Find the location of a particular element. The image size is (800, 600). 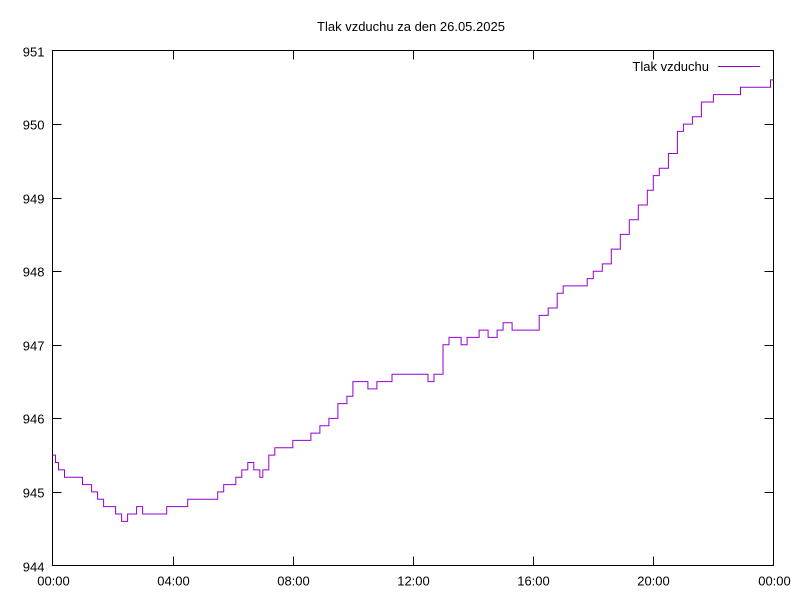

x-tick-label: 20:00 is located at coordinates (653, 581).